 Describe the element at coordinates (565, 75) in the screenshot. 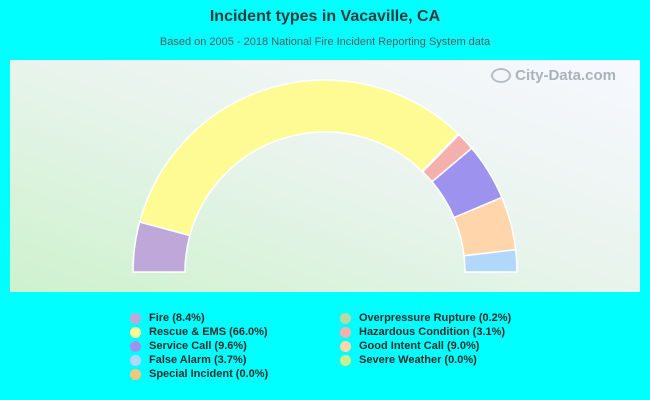

I see `watermark-text: City-Data.com` at that location.